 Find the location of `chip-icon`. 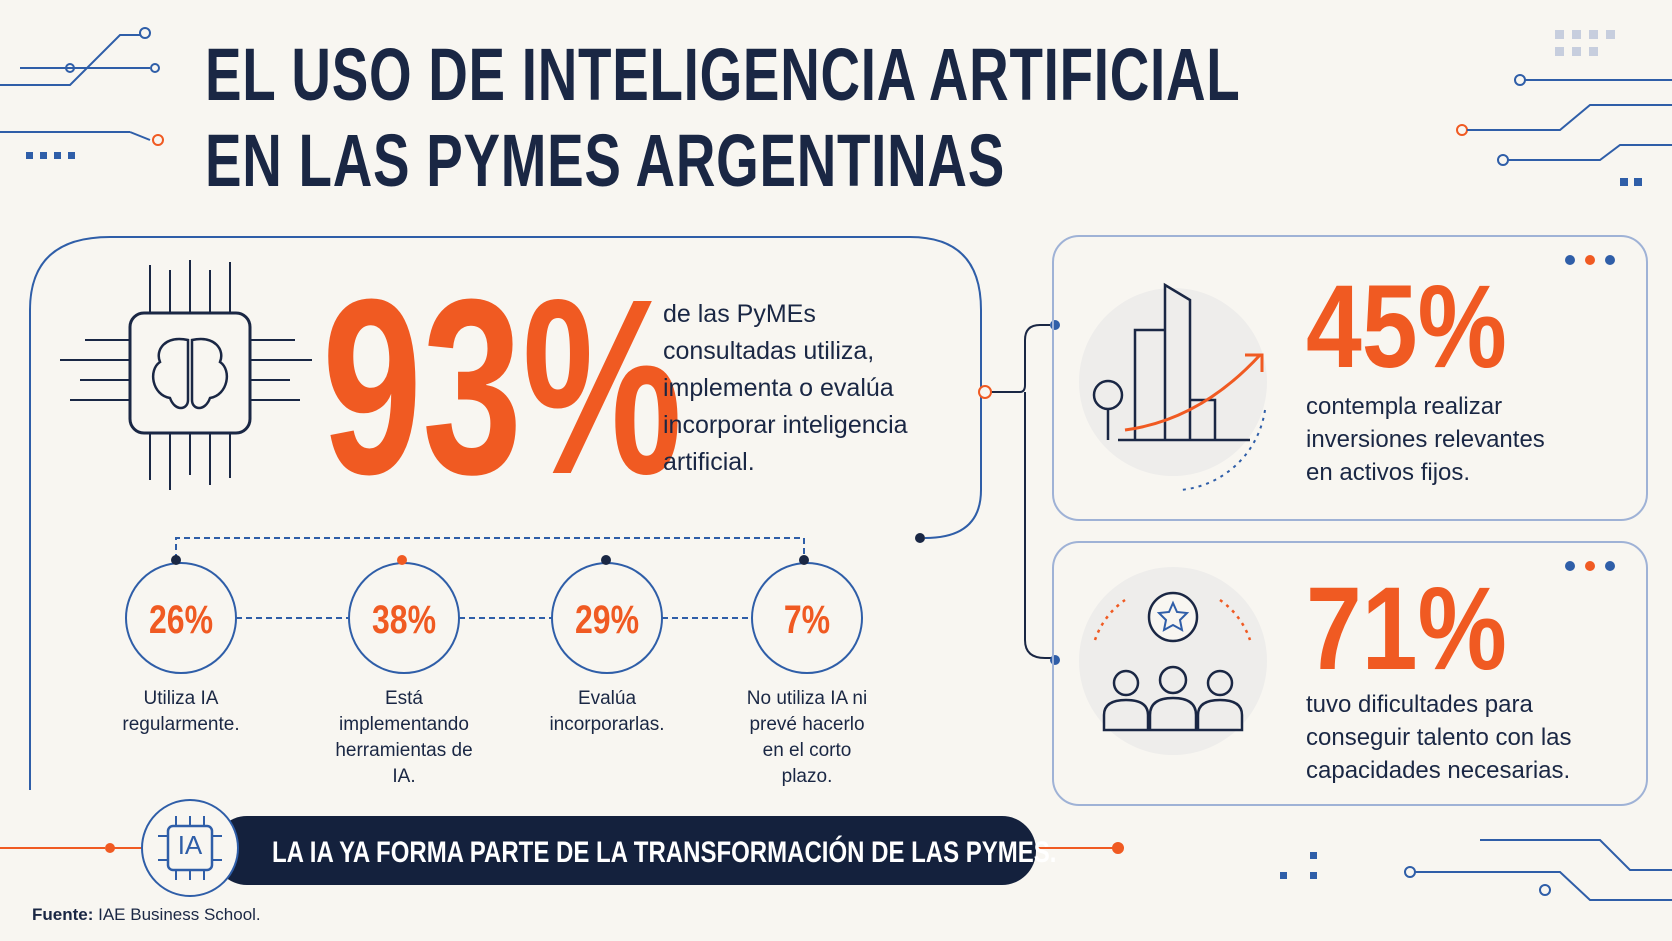

chip-icon is located at coordinates (186, 375).